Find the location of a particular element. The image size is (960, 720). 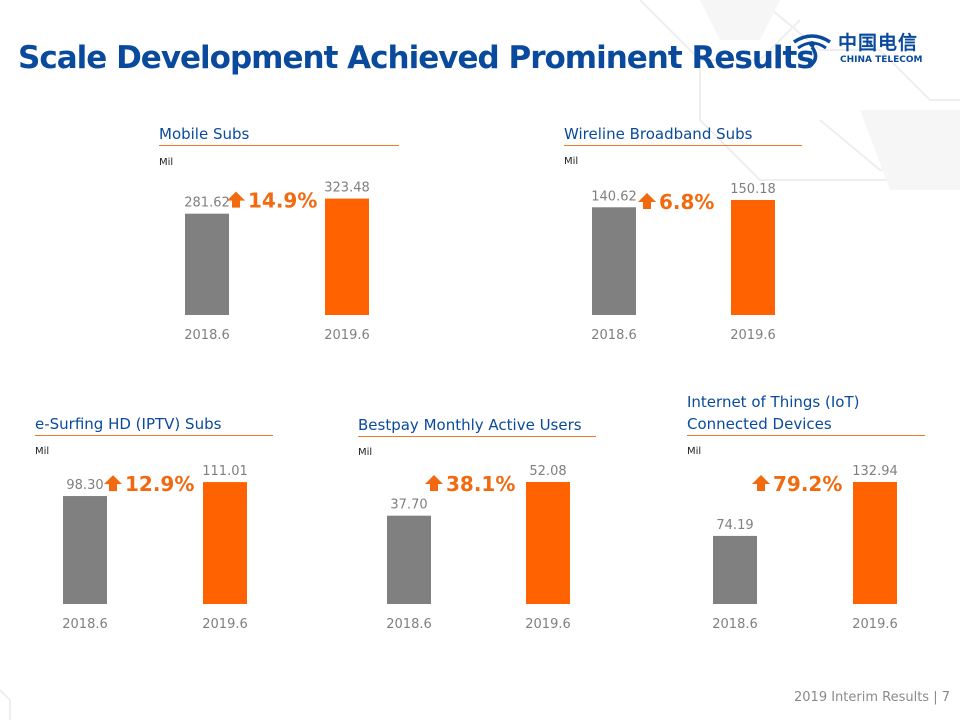

wireline-broadband-header: Wireline Broadband Subs is located at coordinates (683, 134).